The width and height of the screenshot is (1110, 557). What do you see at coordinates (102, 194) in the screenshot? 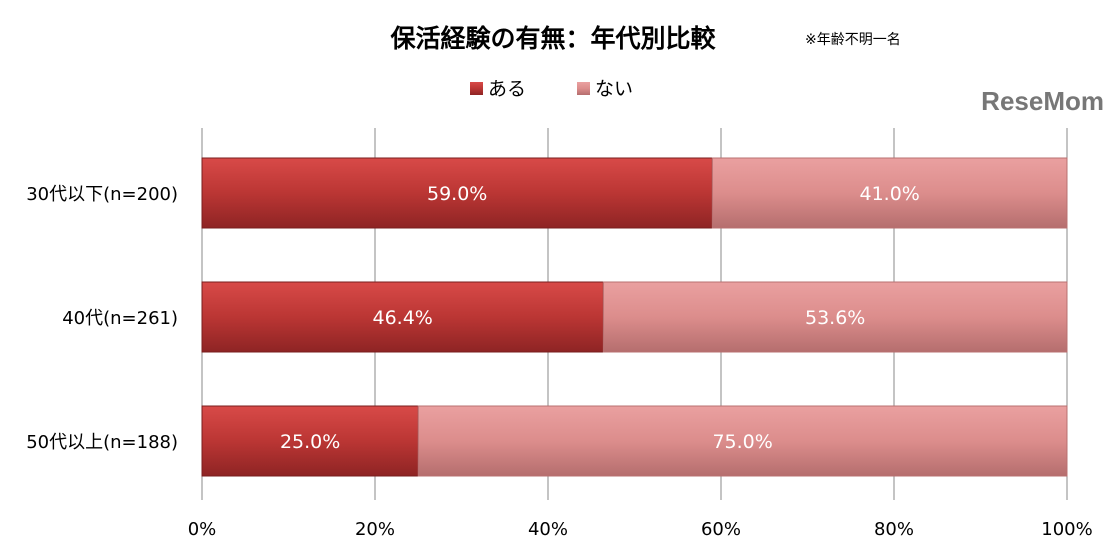
I see `category-label: 30代以下(n=200)` at bounding box center [102, 194].